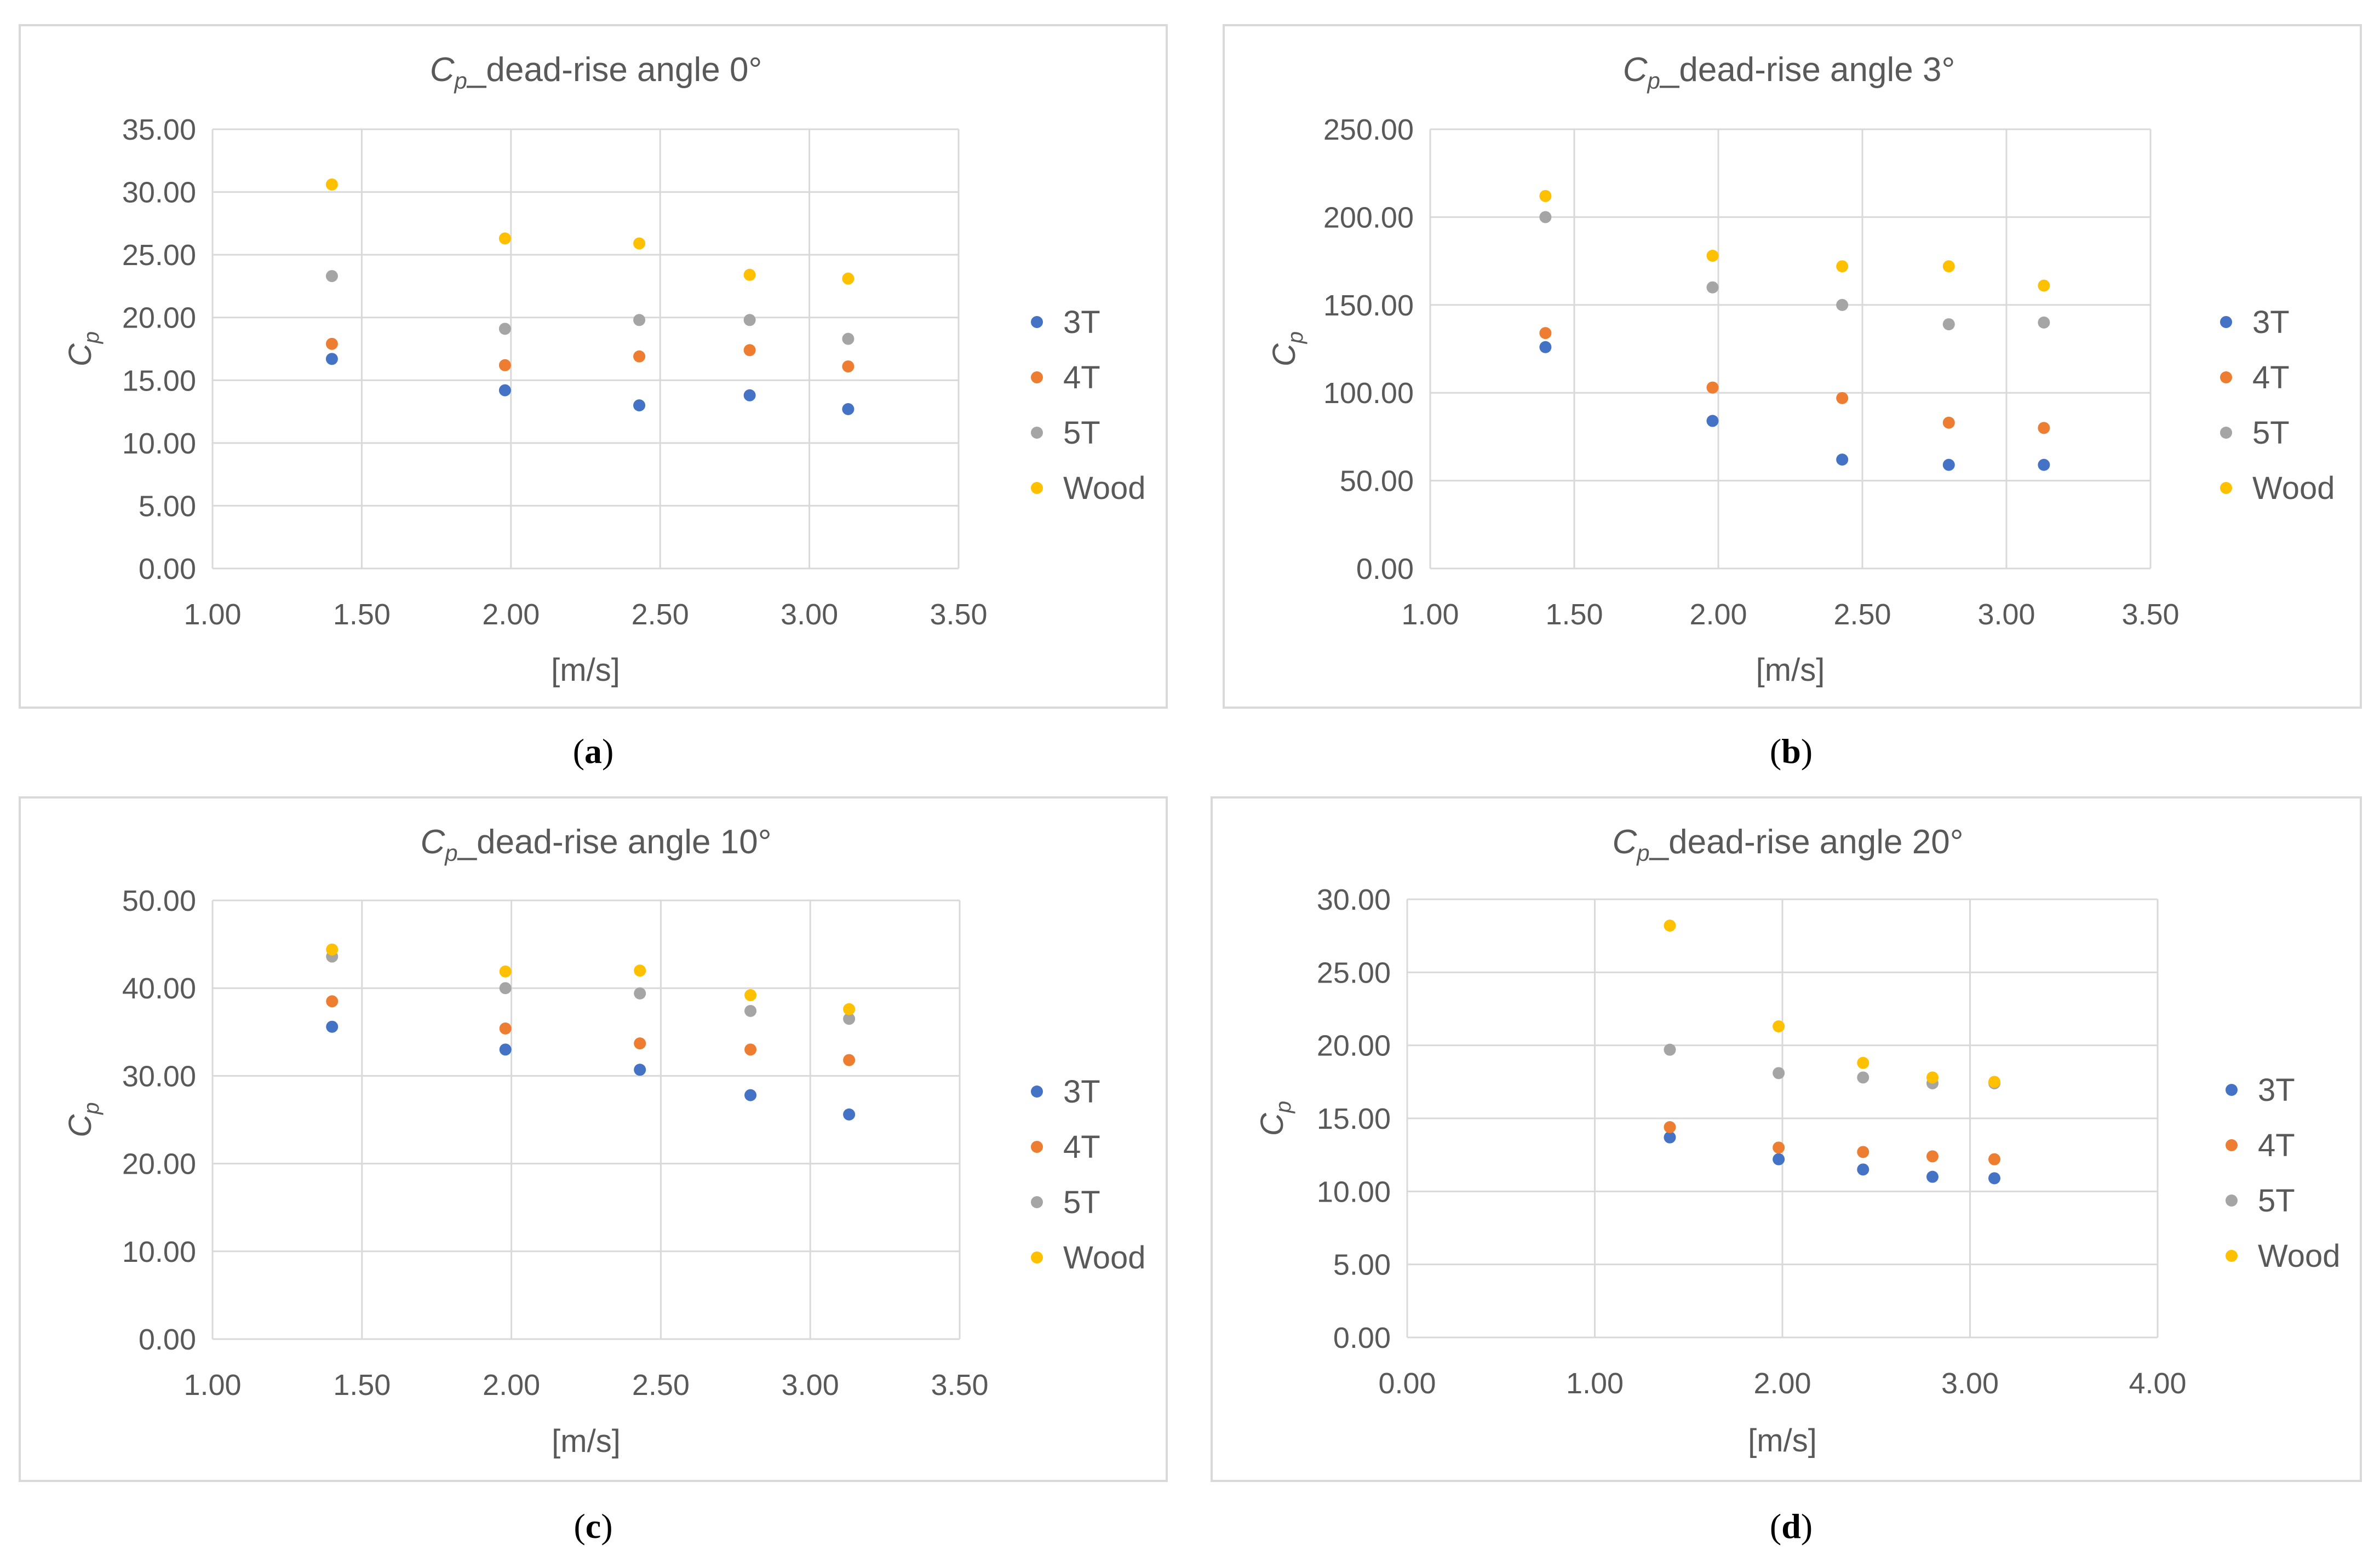 The image size is (2380, 1562). Describe the element at coordinates (1806, 842) in the screenshot. I see `title-suffix: _dead-rise angle 20°` at that location.